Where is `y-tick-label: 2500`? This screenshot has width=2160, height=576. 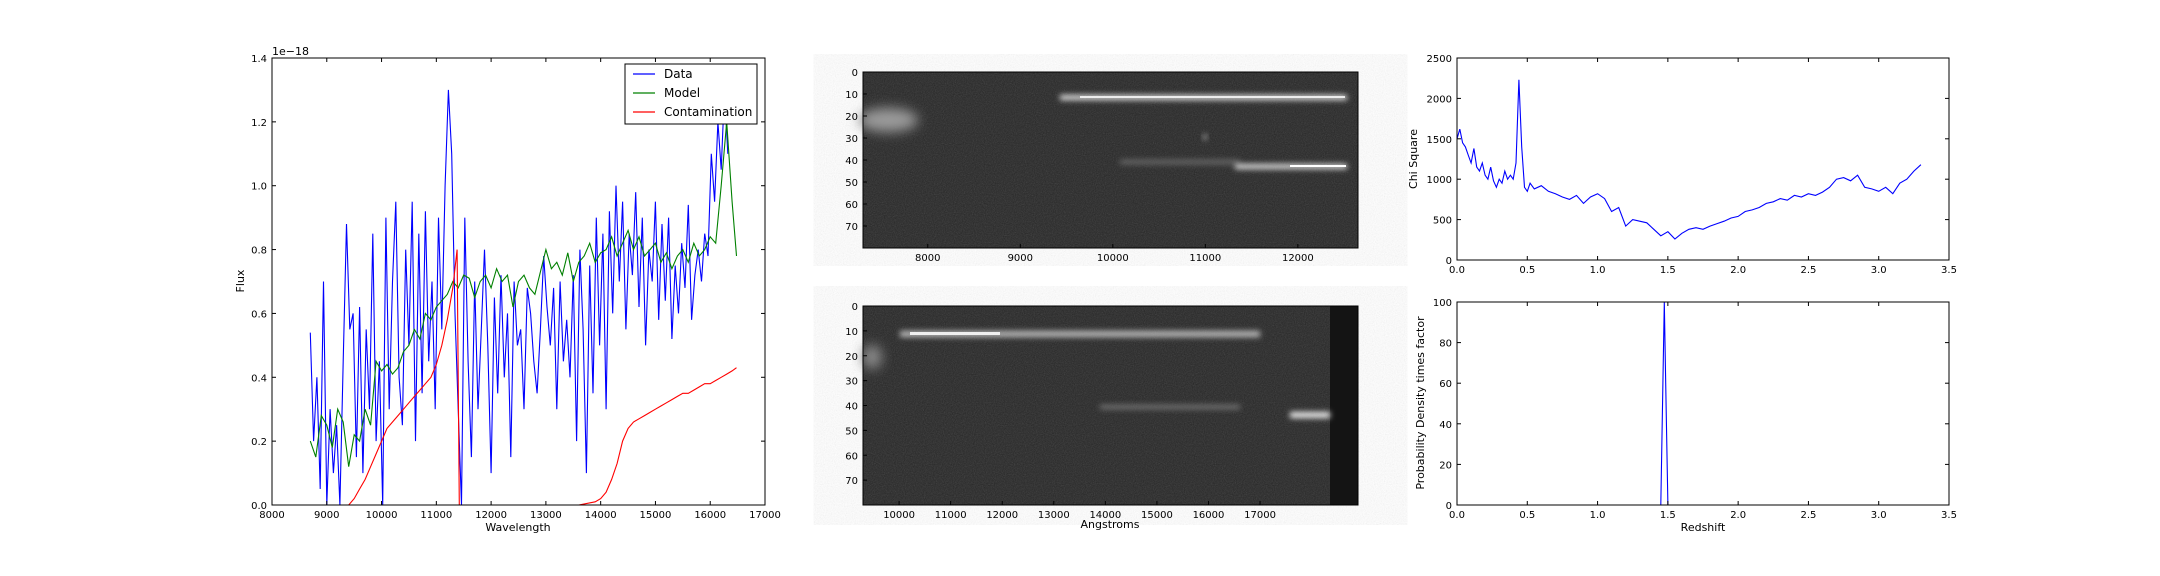 y-tick-label: 2500 is located at coordinates (1439, 59).